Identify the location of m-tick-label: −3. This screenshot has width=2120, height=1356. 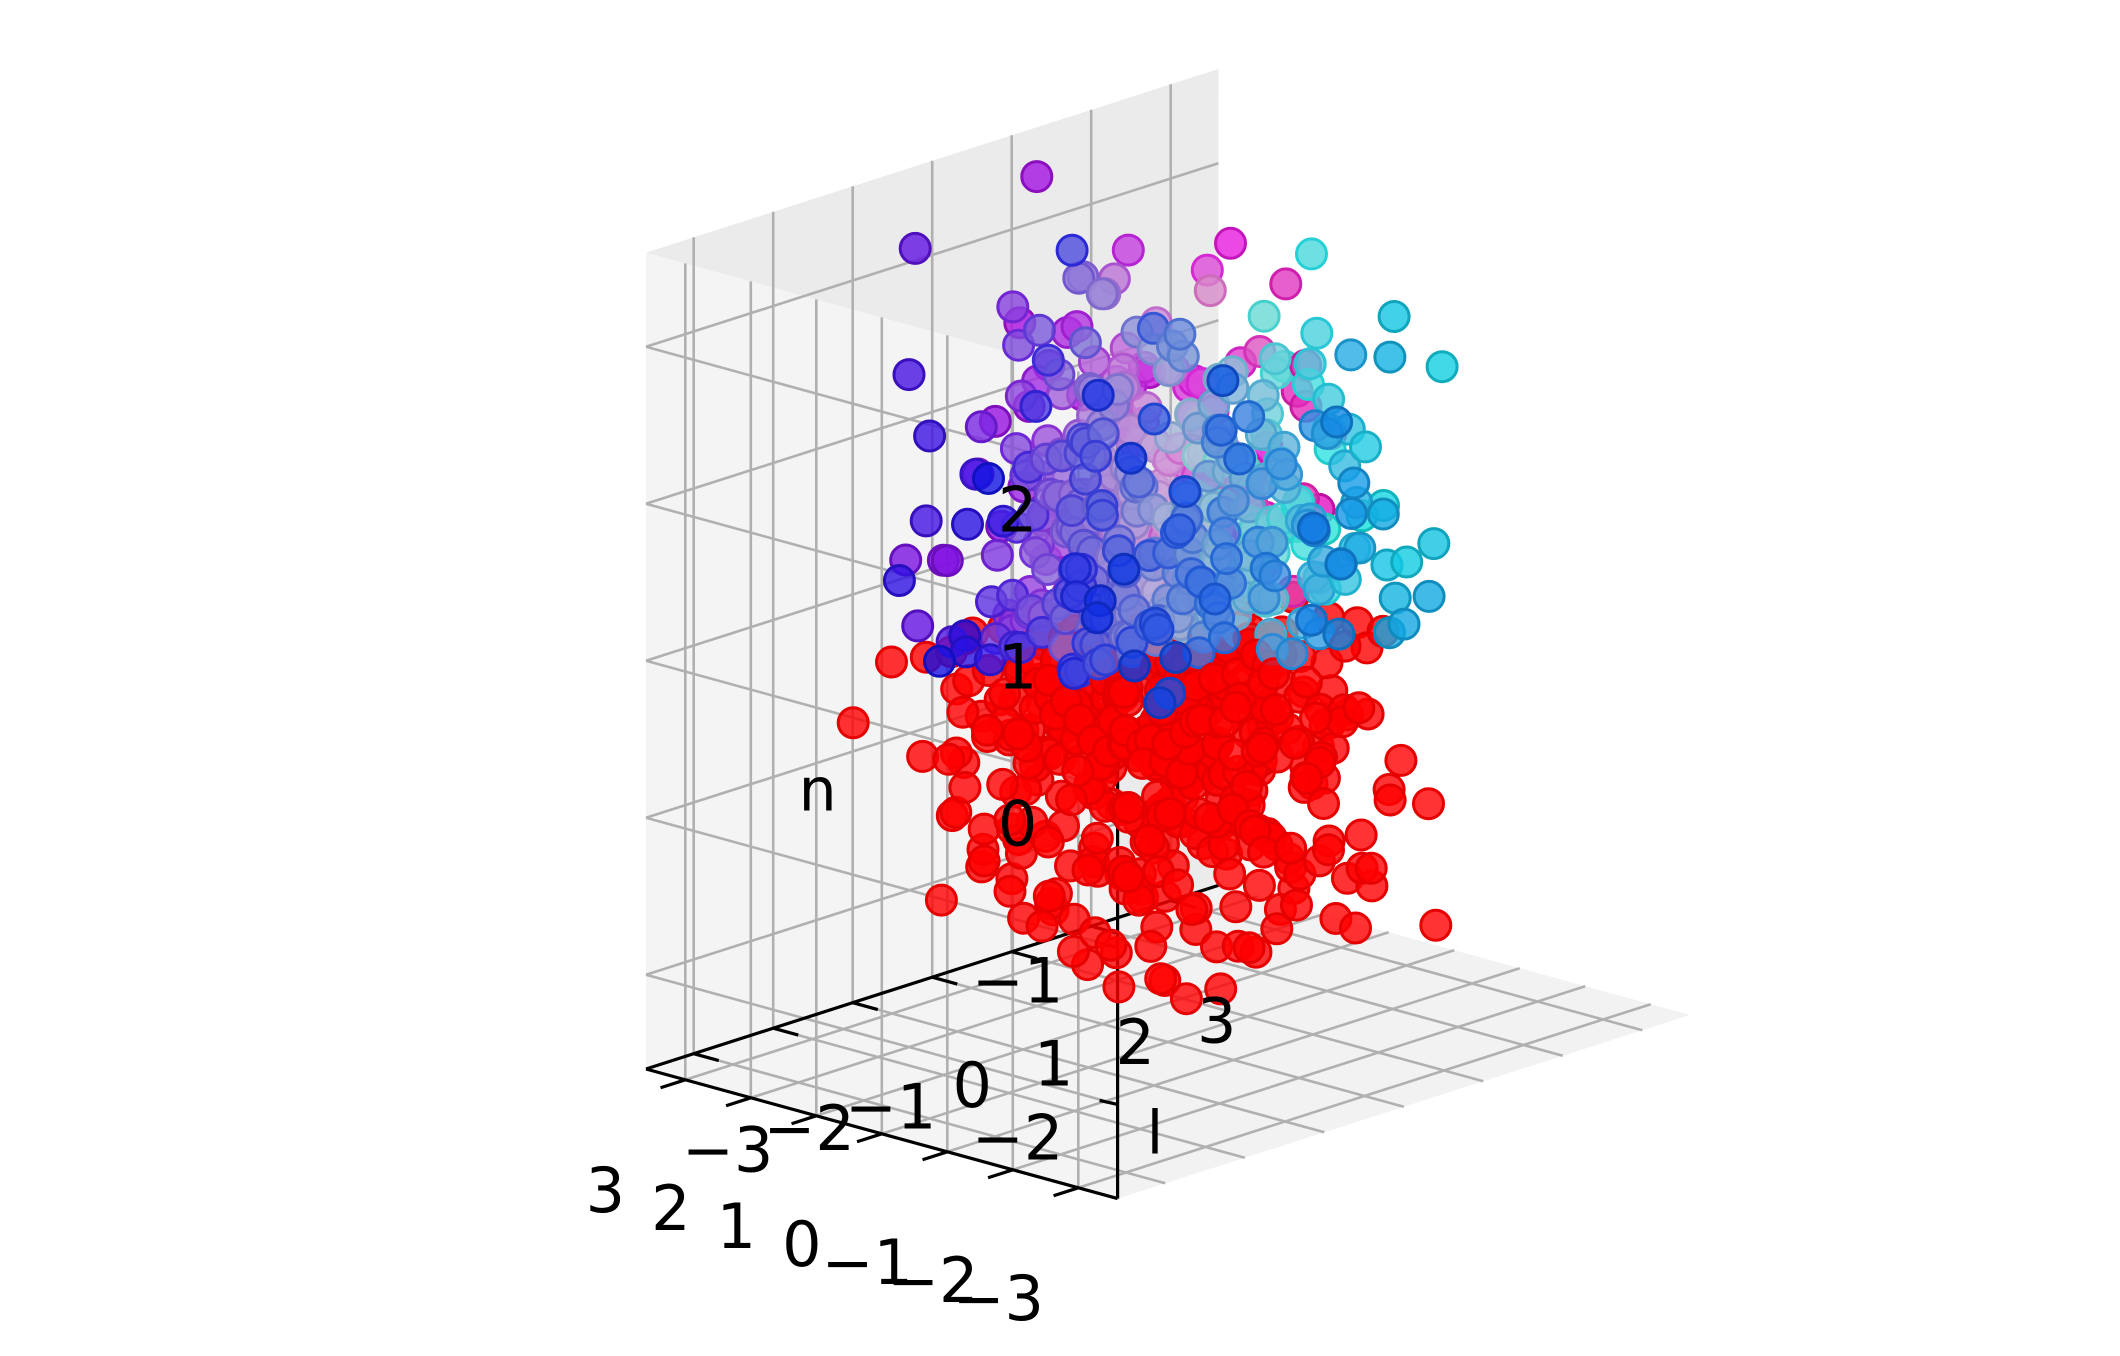
(998, 1298).